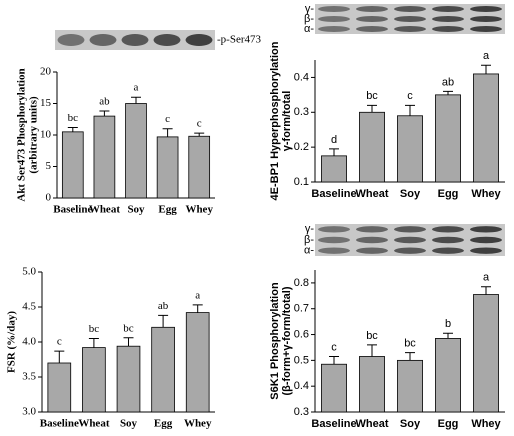  Describe the element at coordinates (301, 283) in the screenshot. I see `y-tick-label: 0.8` at that location.